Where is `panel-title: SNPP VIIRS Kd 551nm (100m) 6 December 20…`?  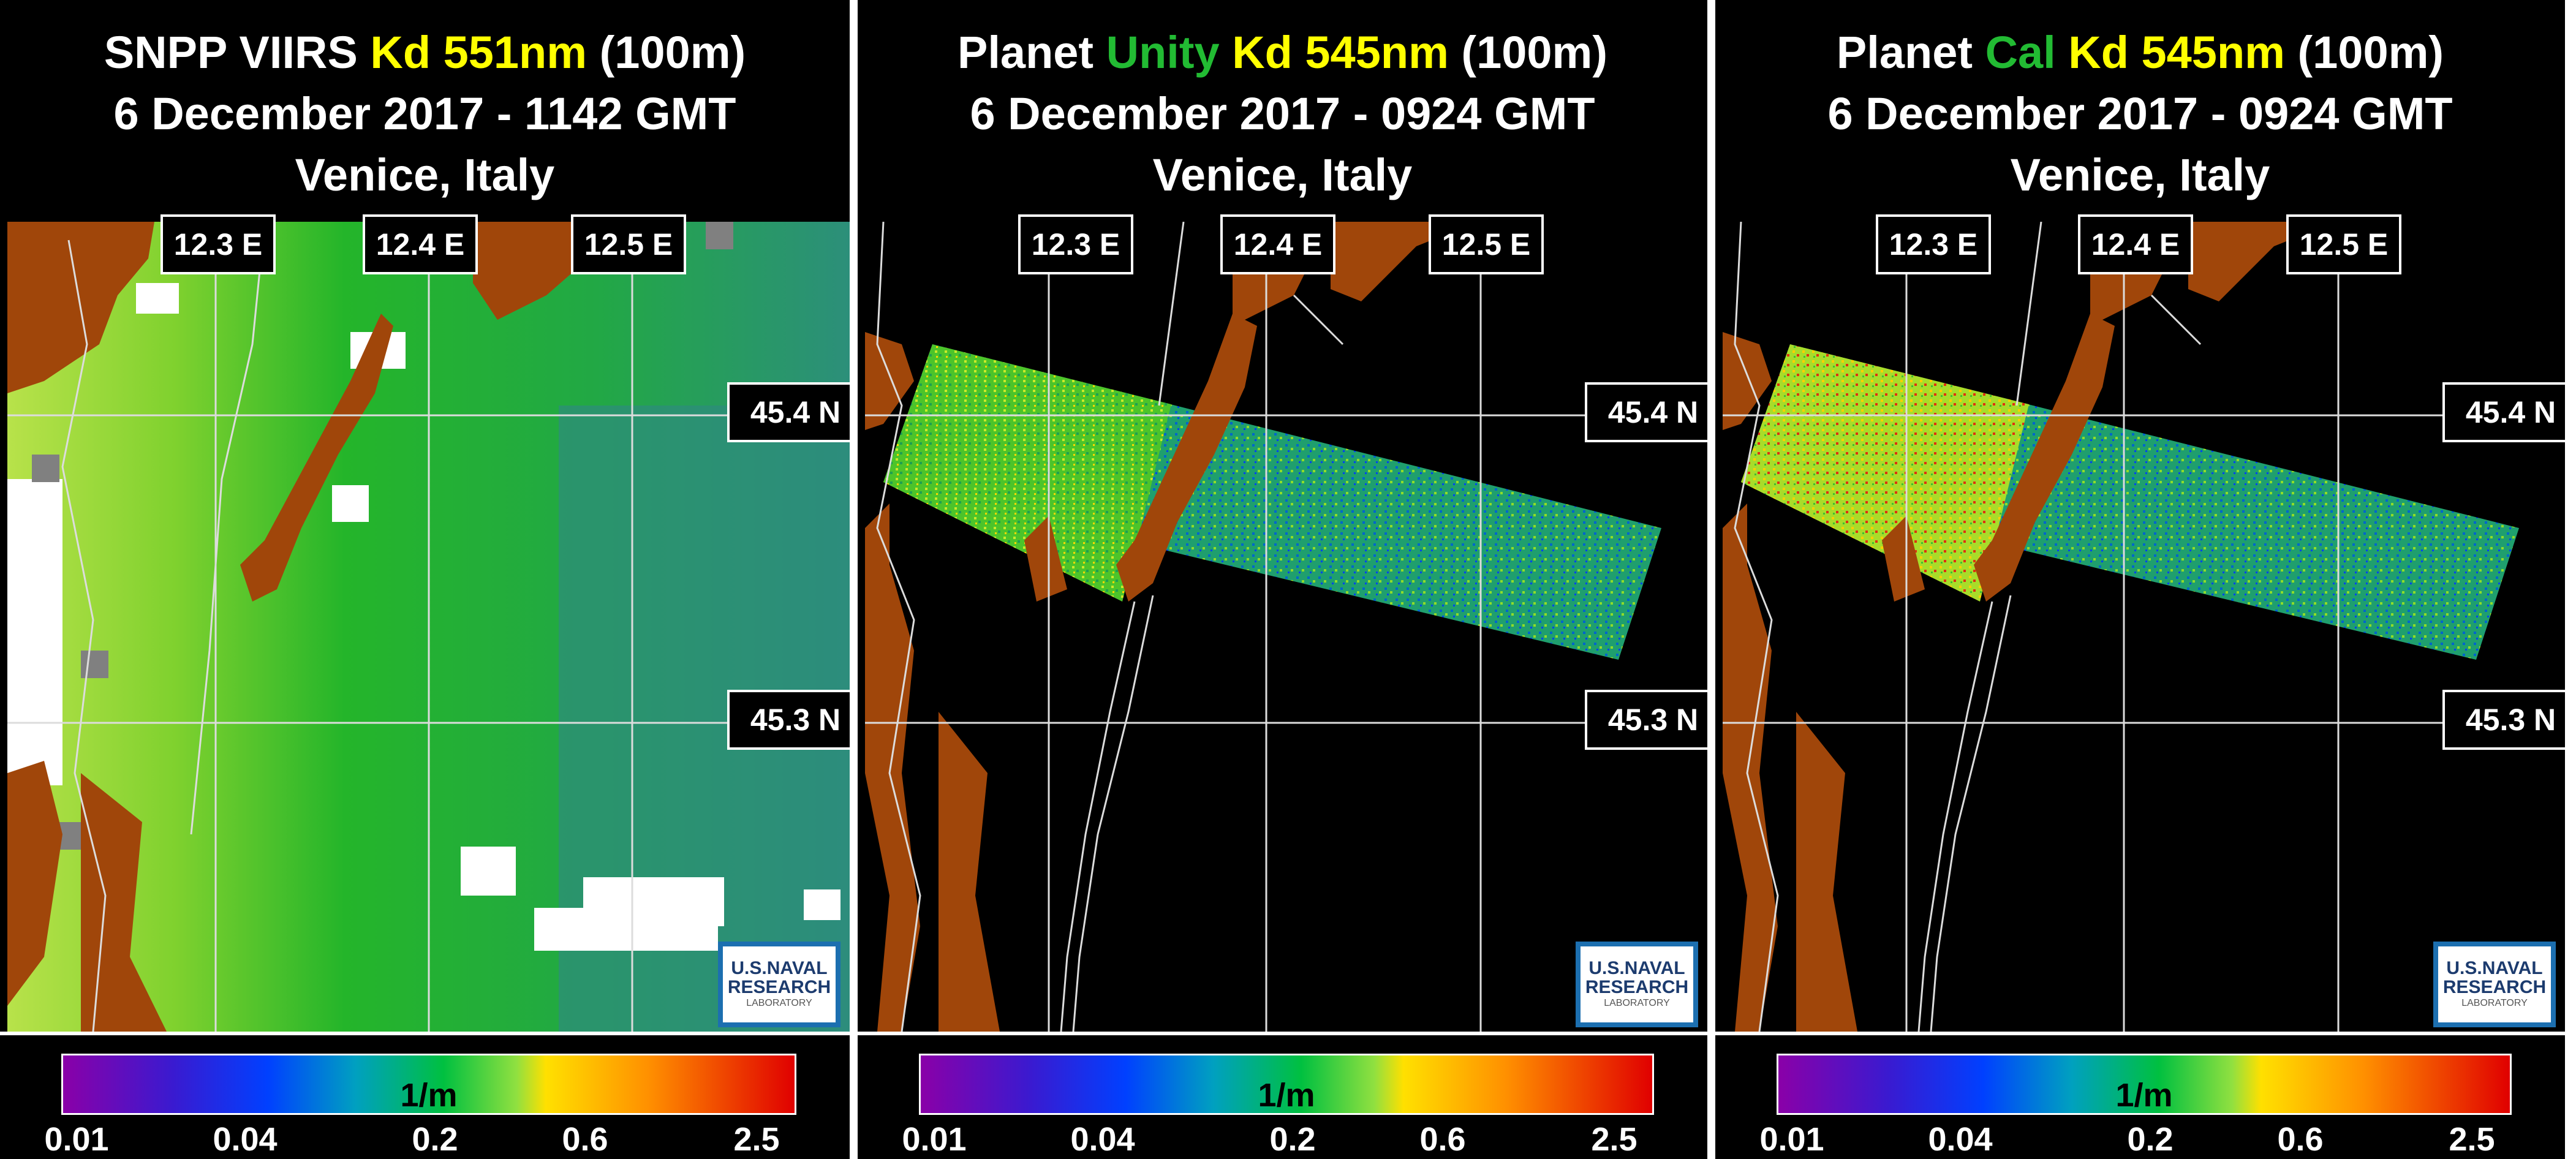
panel-title: SNPP VIIRS Kd 551nm (100m) 6 December 20… is located at coordinates (425, 111).